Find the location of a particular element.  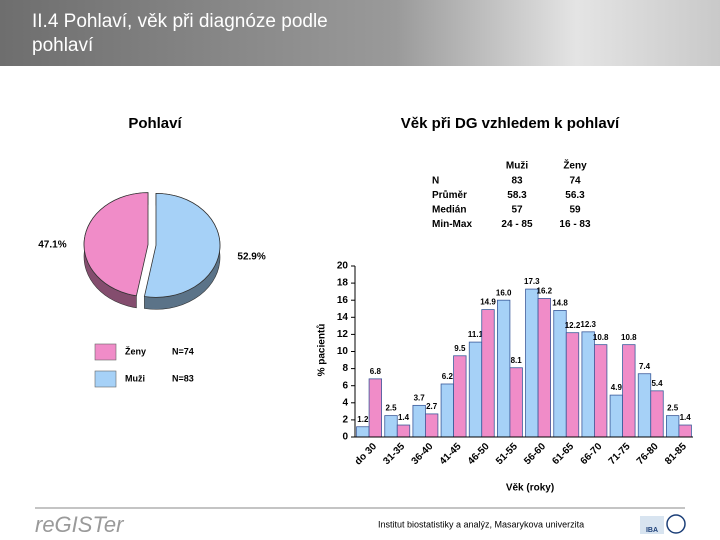

x-tick-label: 36-40 is located at coordinates (423, 454).